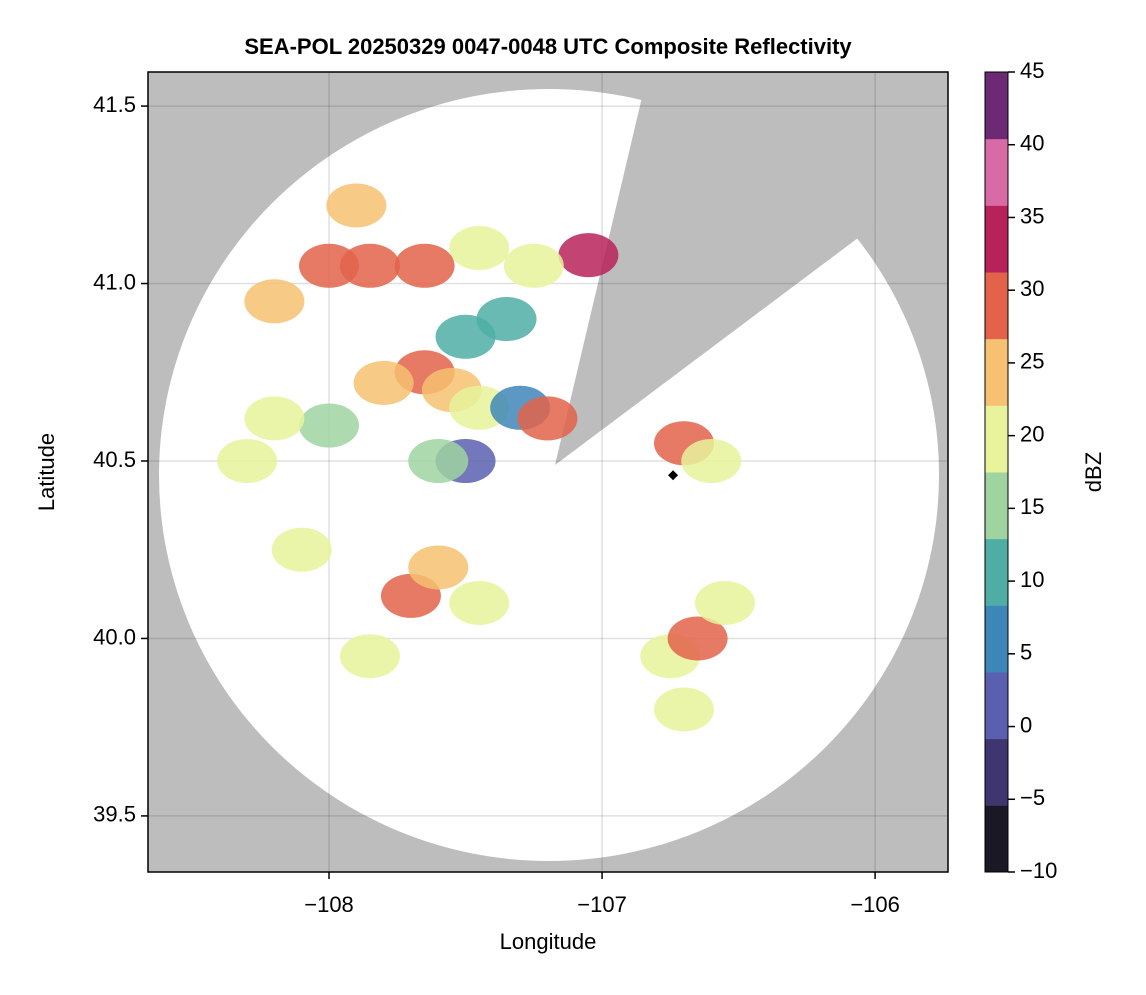 The image size is (1146, 995). I want to click on x-tick-label: −107, so click(602, 904).